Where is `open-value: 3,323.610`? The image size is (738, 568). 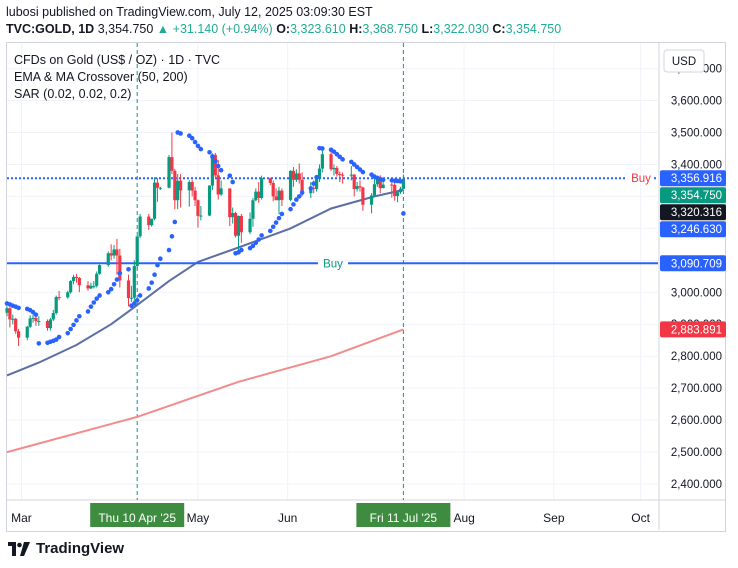 open-value: 3,323.610 is located at coordinates (318, 29).